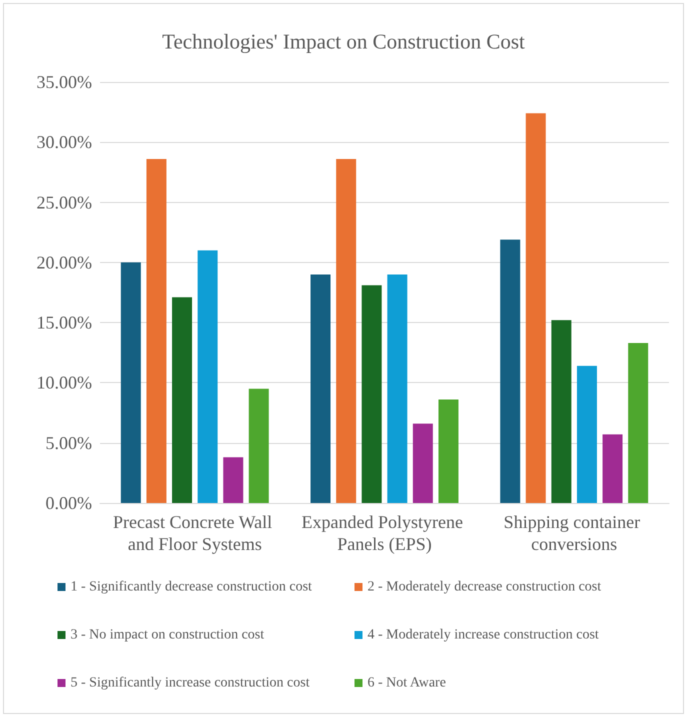 The width and height of the screenshot is (689, 719). What do you see at coordinates (64, 322) in the screenshot?
I see `y-tick-label: 15.00%` at bounding box center [64, 322].